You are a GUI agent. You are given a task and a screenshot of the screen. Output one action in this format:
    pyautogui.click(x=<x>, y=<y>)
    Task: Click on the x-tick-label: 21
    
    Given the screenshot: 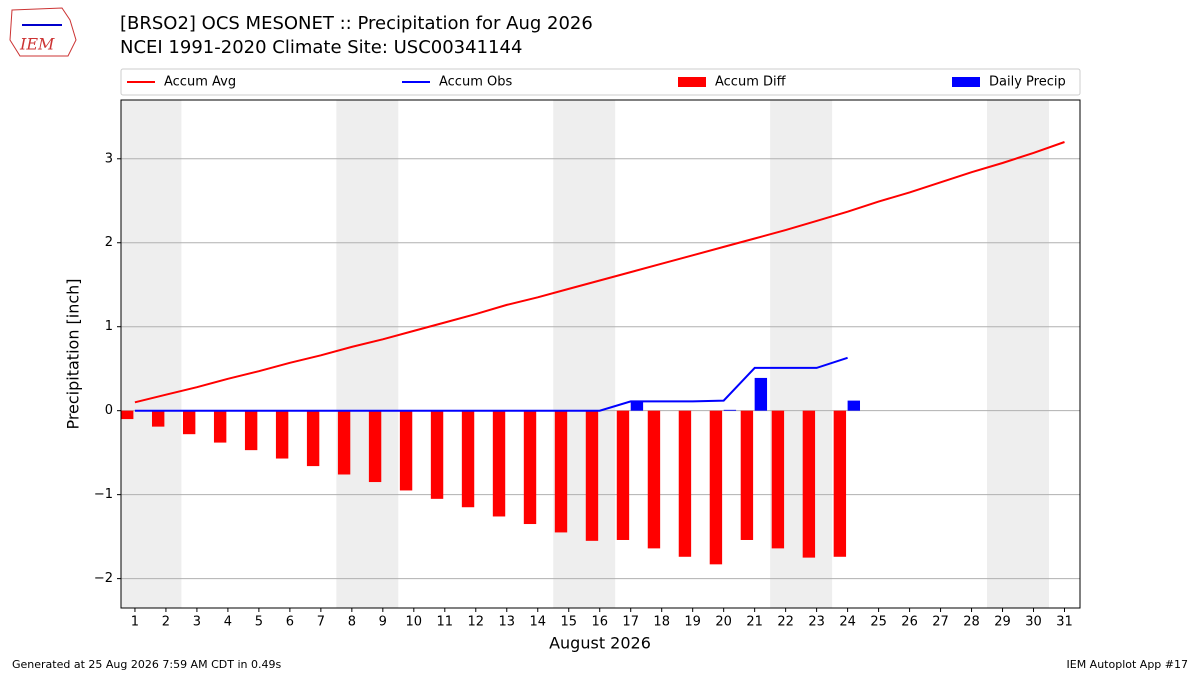 What is the action you would take?
    pyautogui.click(x=754, y=622)
    